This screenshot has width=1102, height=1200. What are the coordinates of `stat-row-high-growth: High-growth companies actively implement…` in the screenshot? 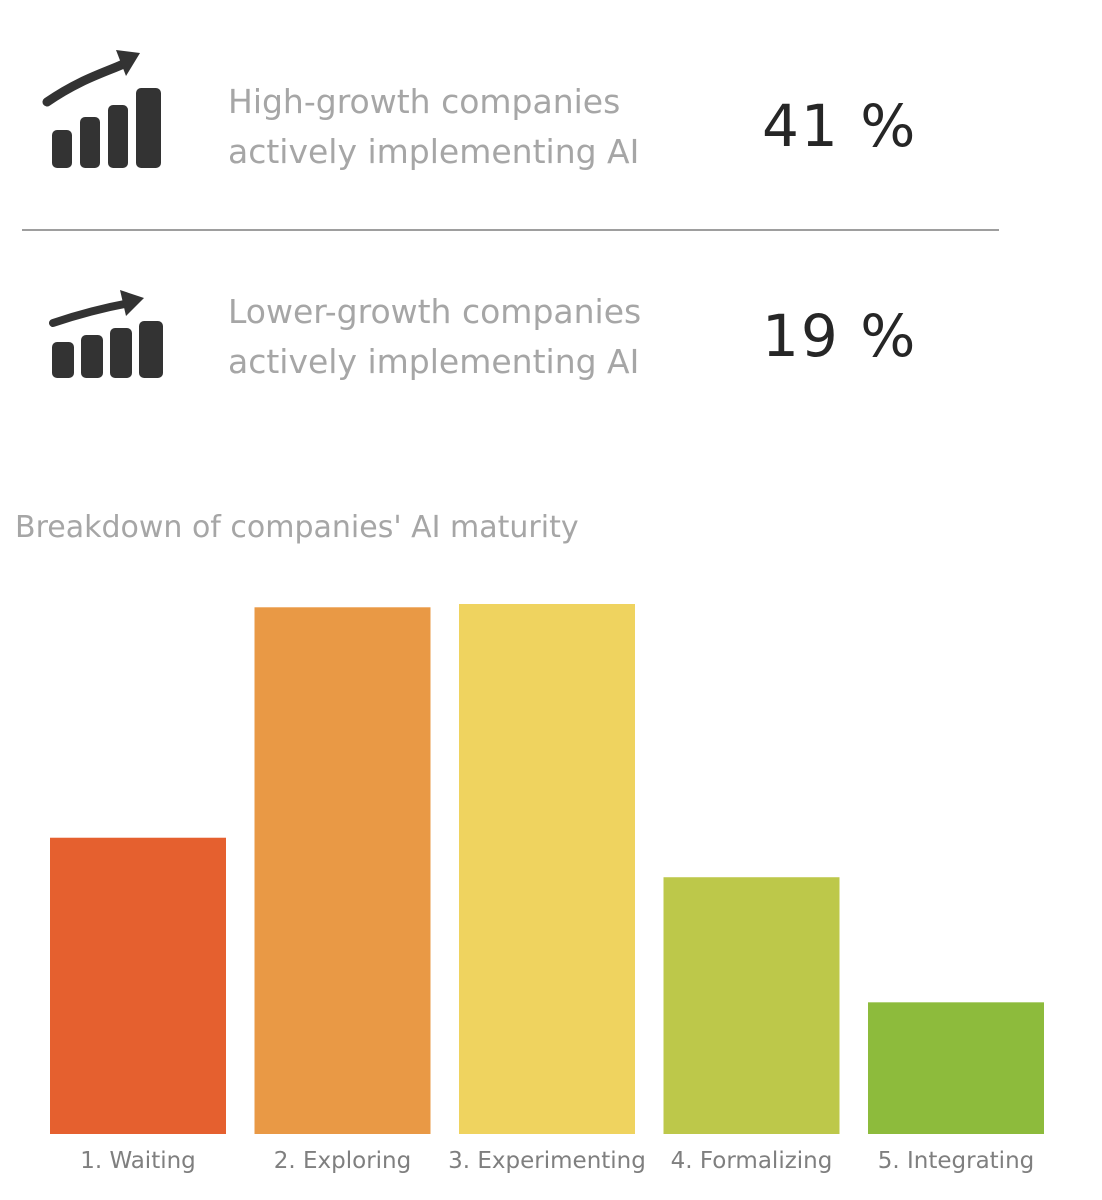 It's located at (551, 115).